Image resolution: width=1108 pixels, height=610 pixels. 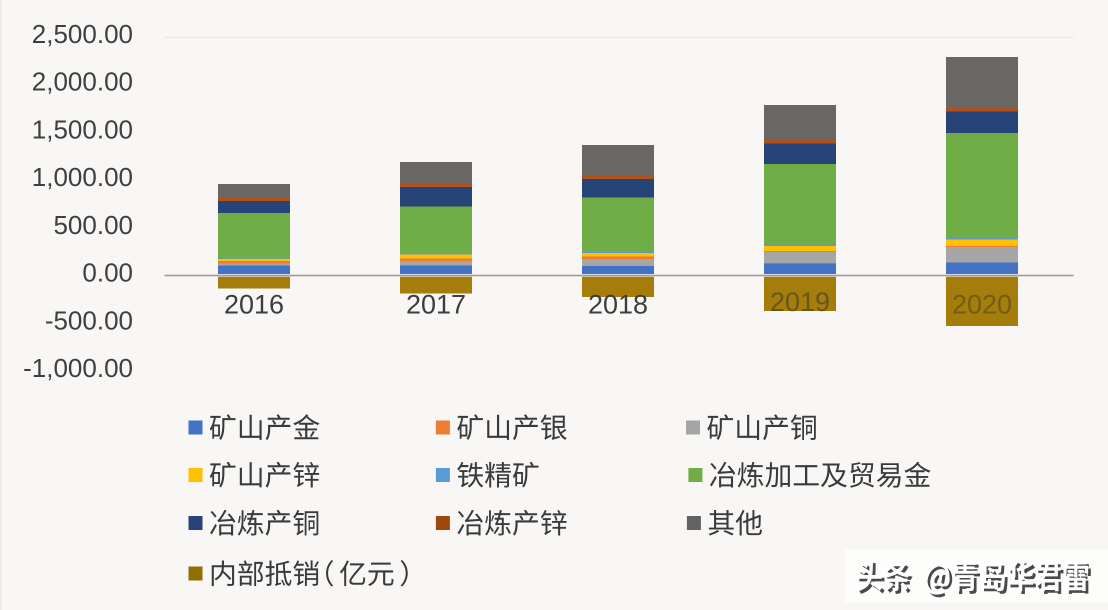 I want to click on svg-text: 0.00, so click(x=107, y=273).